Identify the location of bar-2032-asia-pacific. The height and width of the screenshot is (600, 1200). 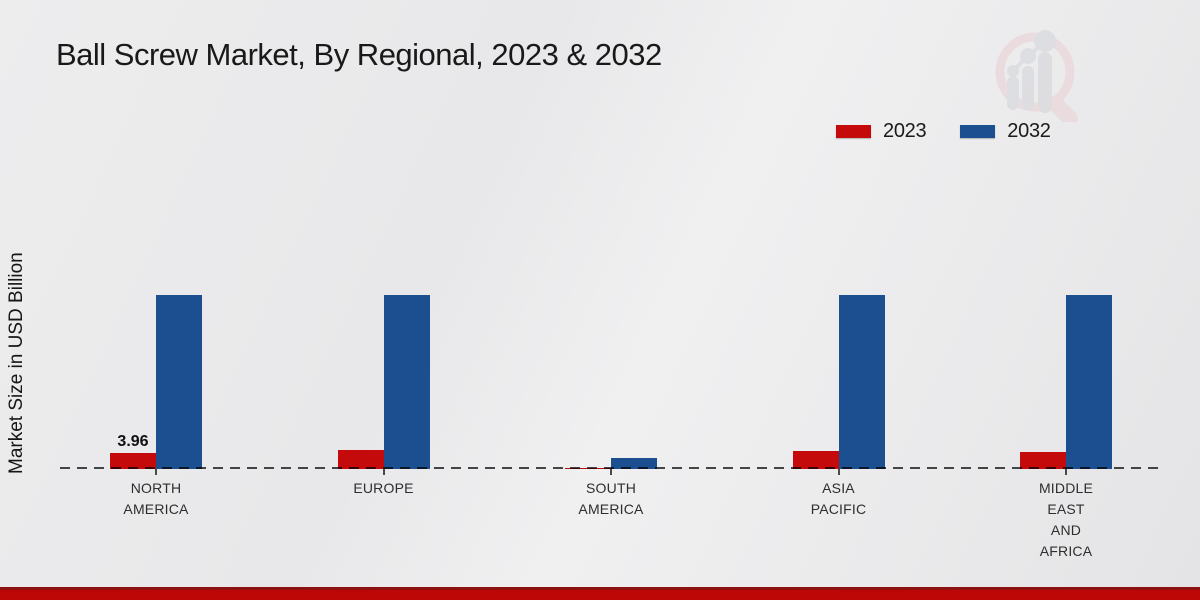
(861, 382).